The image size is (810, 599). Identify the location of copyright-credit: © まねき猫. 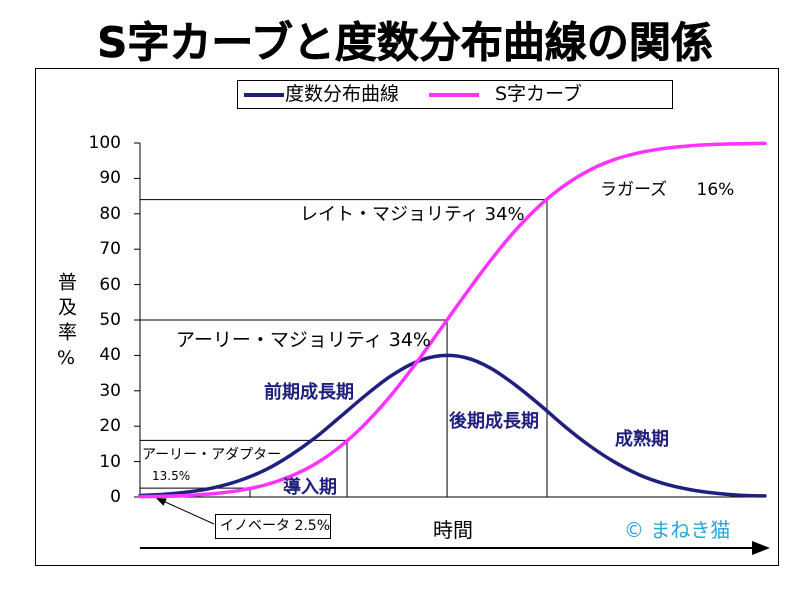
(677, 530).